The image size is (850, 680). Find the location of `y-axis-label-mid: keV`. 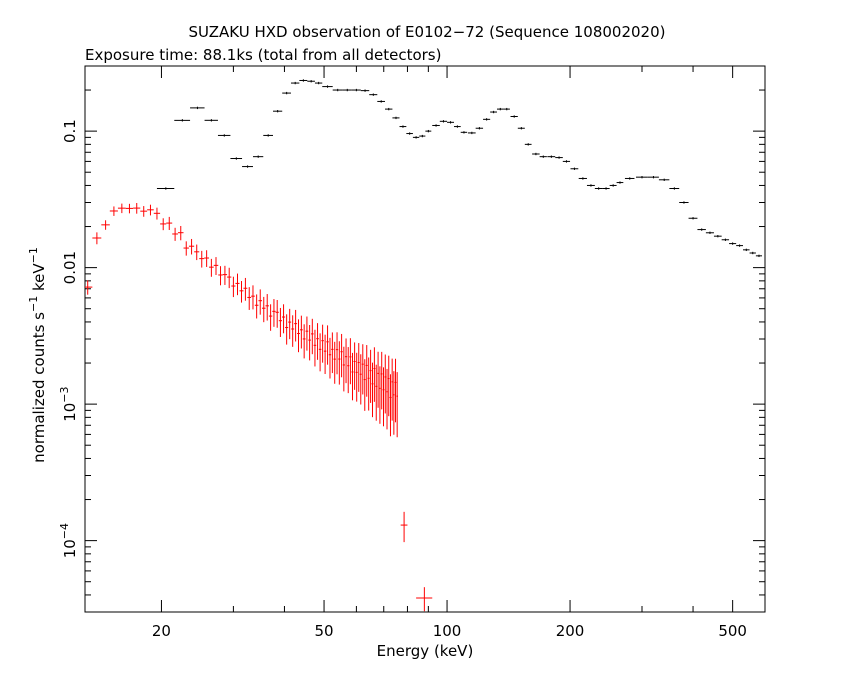

y-axis-label-mid: keV is located at coordinates (39, 279).